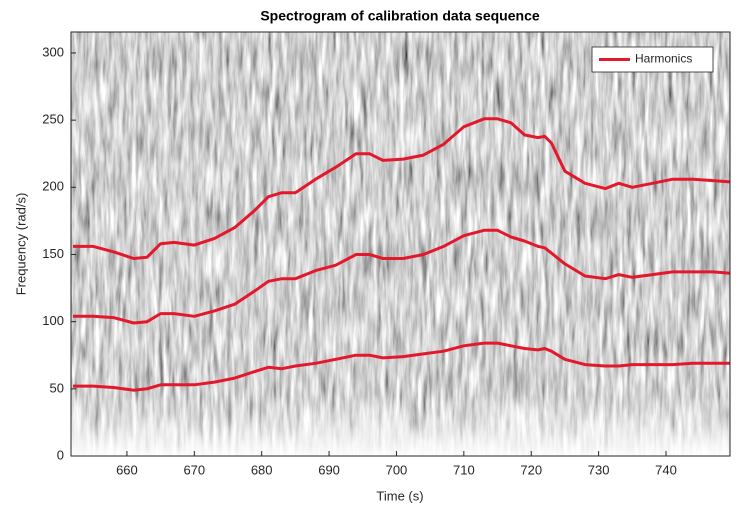  What do you see at coordinates (53, 51) in the screenshot?
I see `y-tick-label: 300` at bounding box center [53, 51].